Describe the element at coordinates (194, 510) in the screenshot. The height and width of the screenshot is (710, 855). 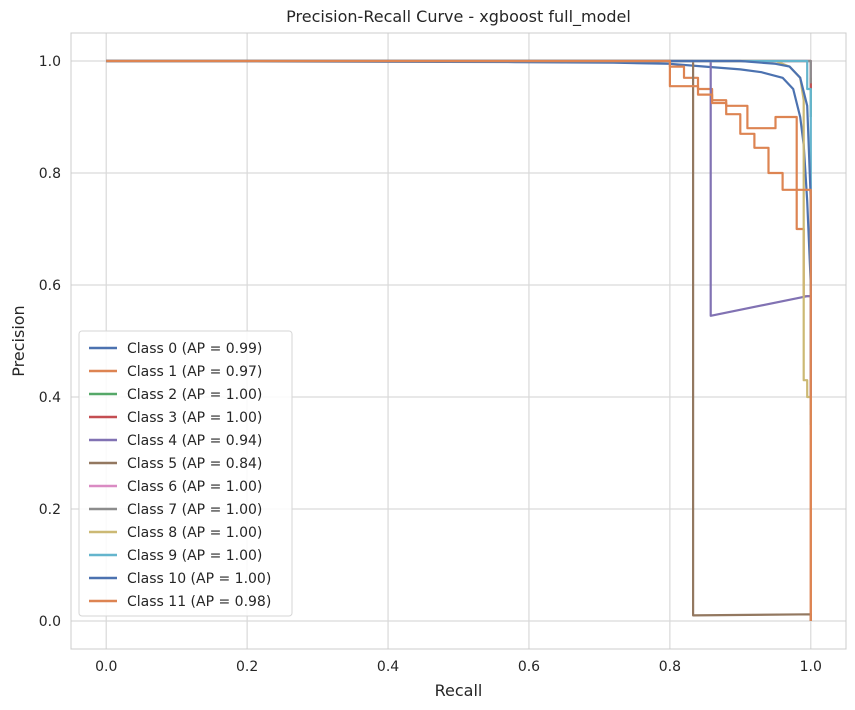
I see `legend-label: Class 7 (AP = 1.00)` at that location.